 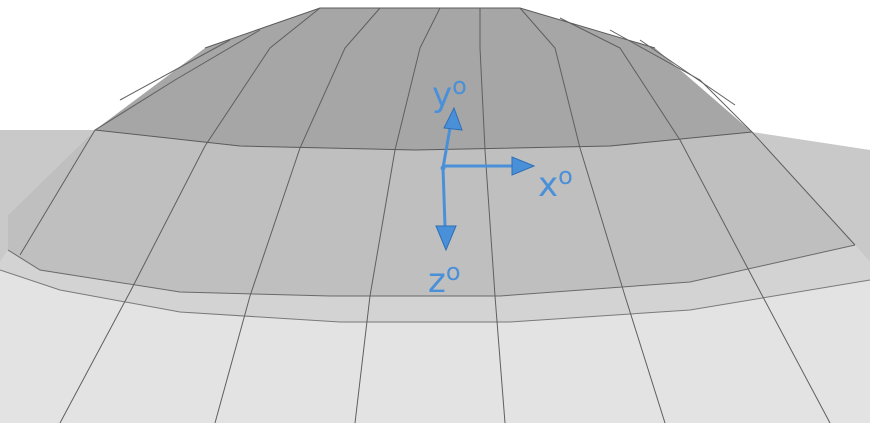 What do you see at coordinates (523, 166) in the screenshot?
I see `x-axis-arrowhead` at bounding box center [523, 166].